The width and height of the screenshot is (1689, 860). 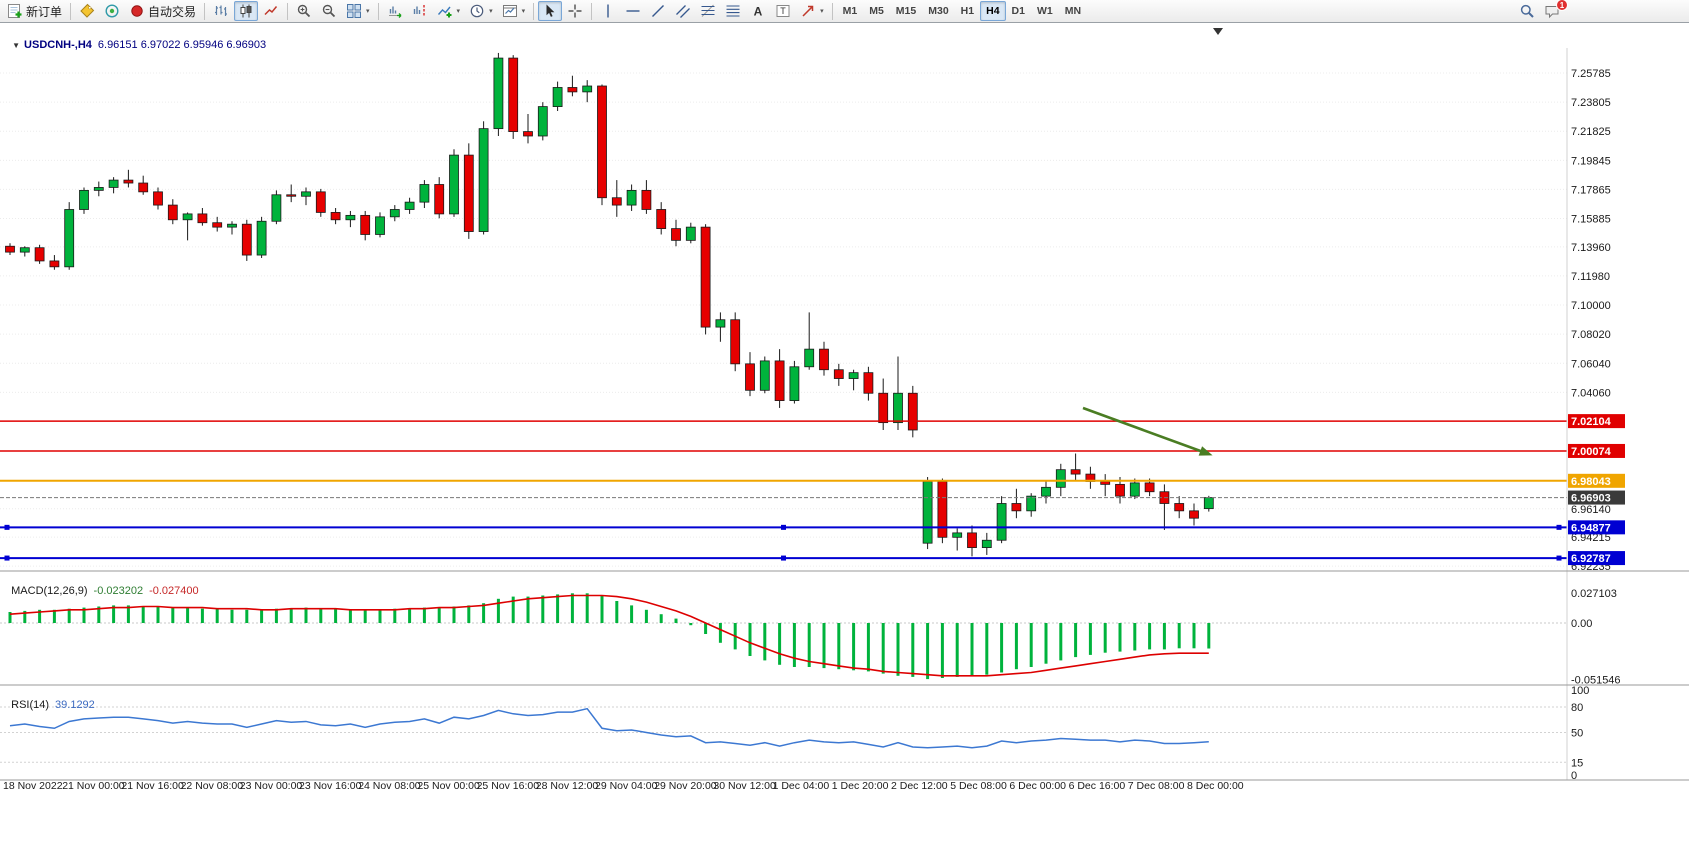 I want to click on arrows-button: ▾, so click(x=812, y=11).